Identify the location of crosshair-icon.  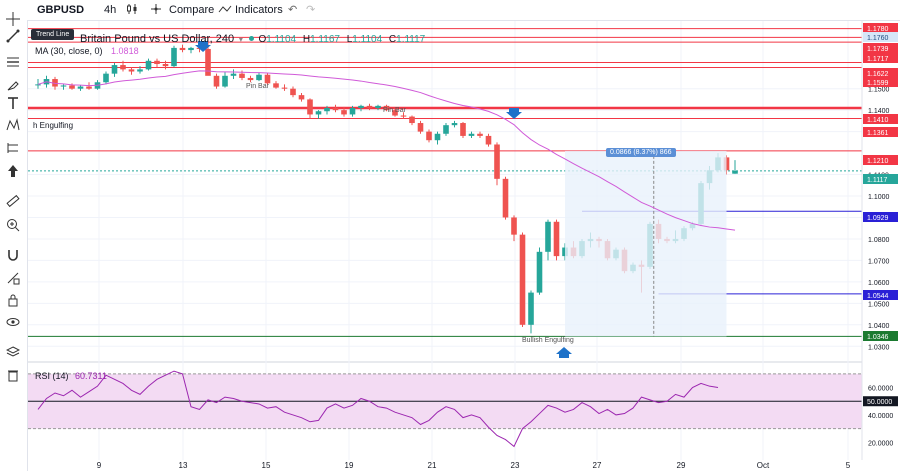
(13, 19).